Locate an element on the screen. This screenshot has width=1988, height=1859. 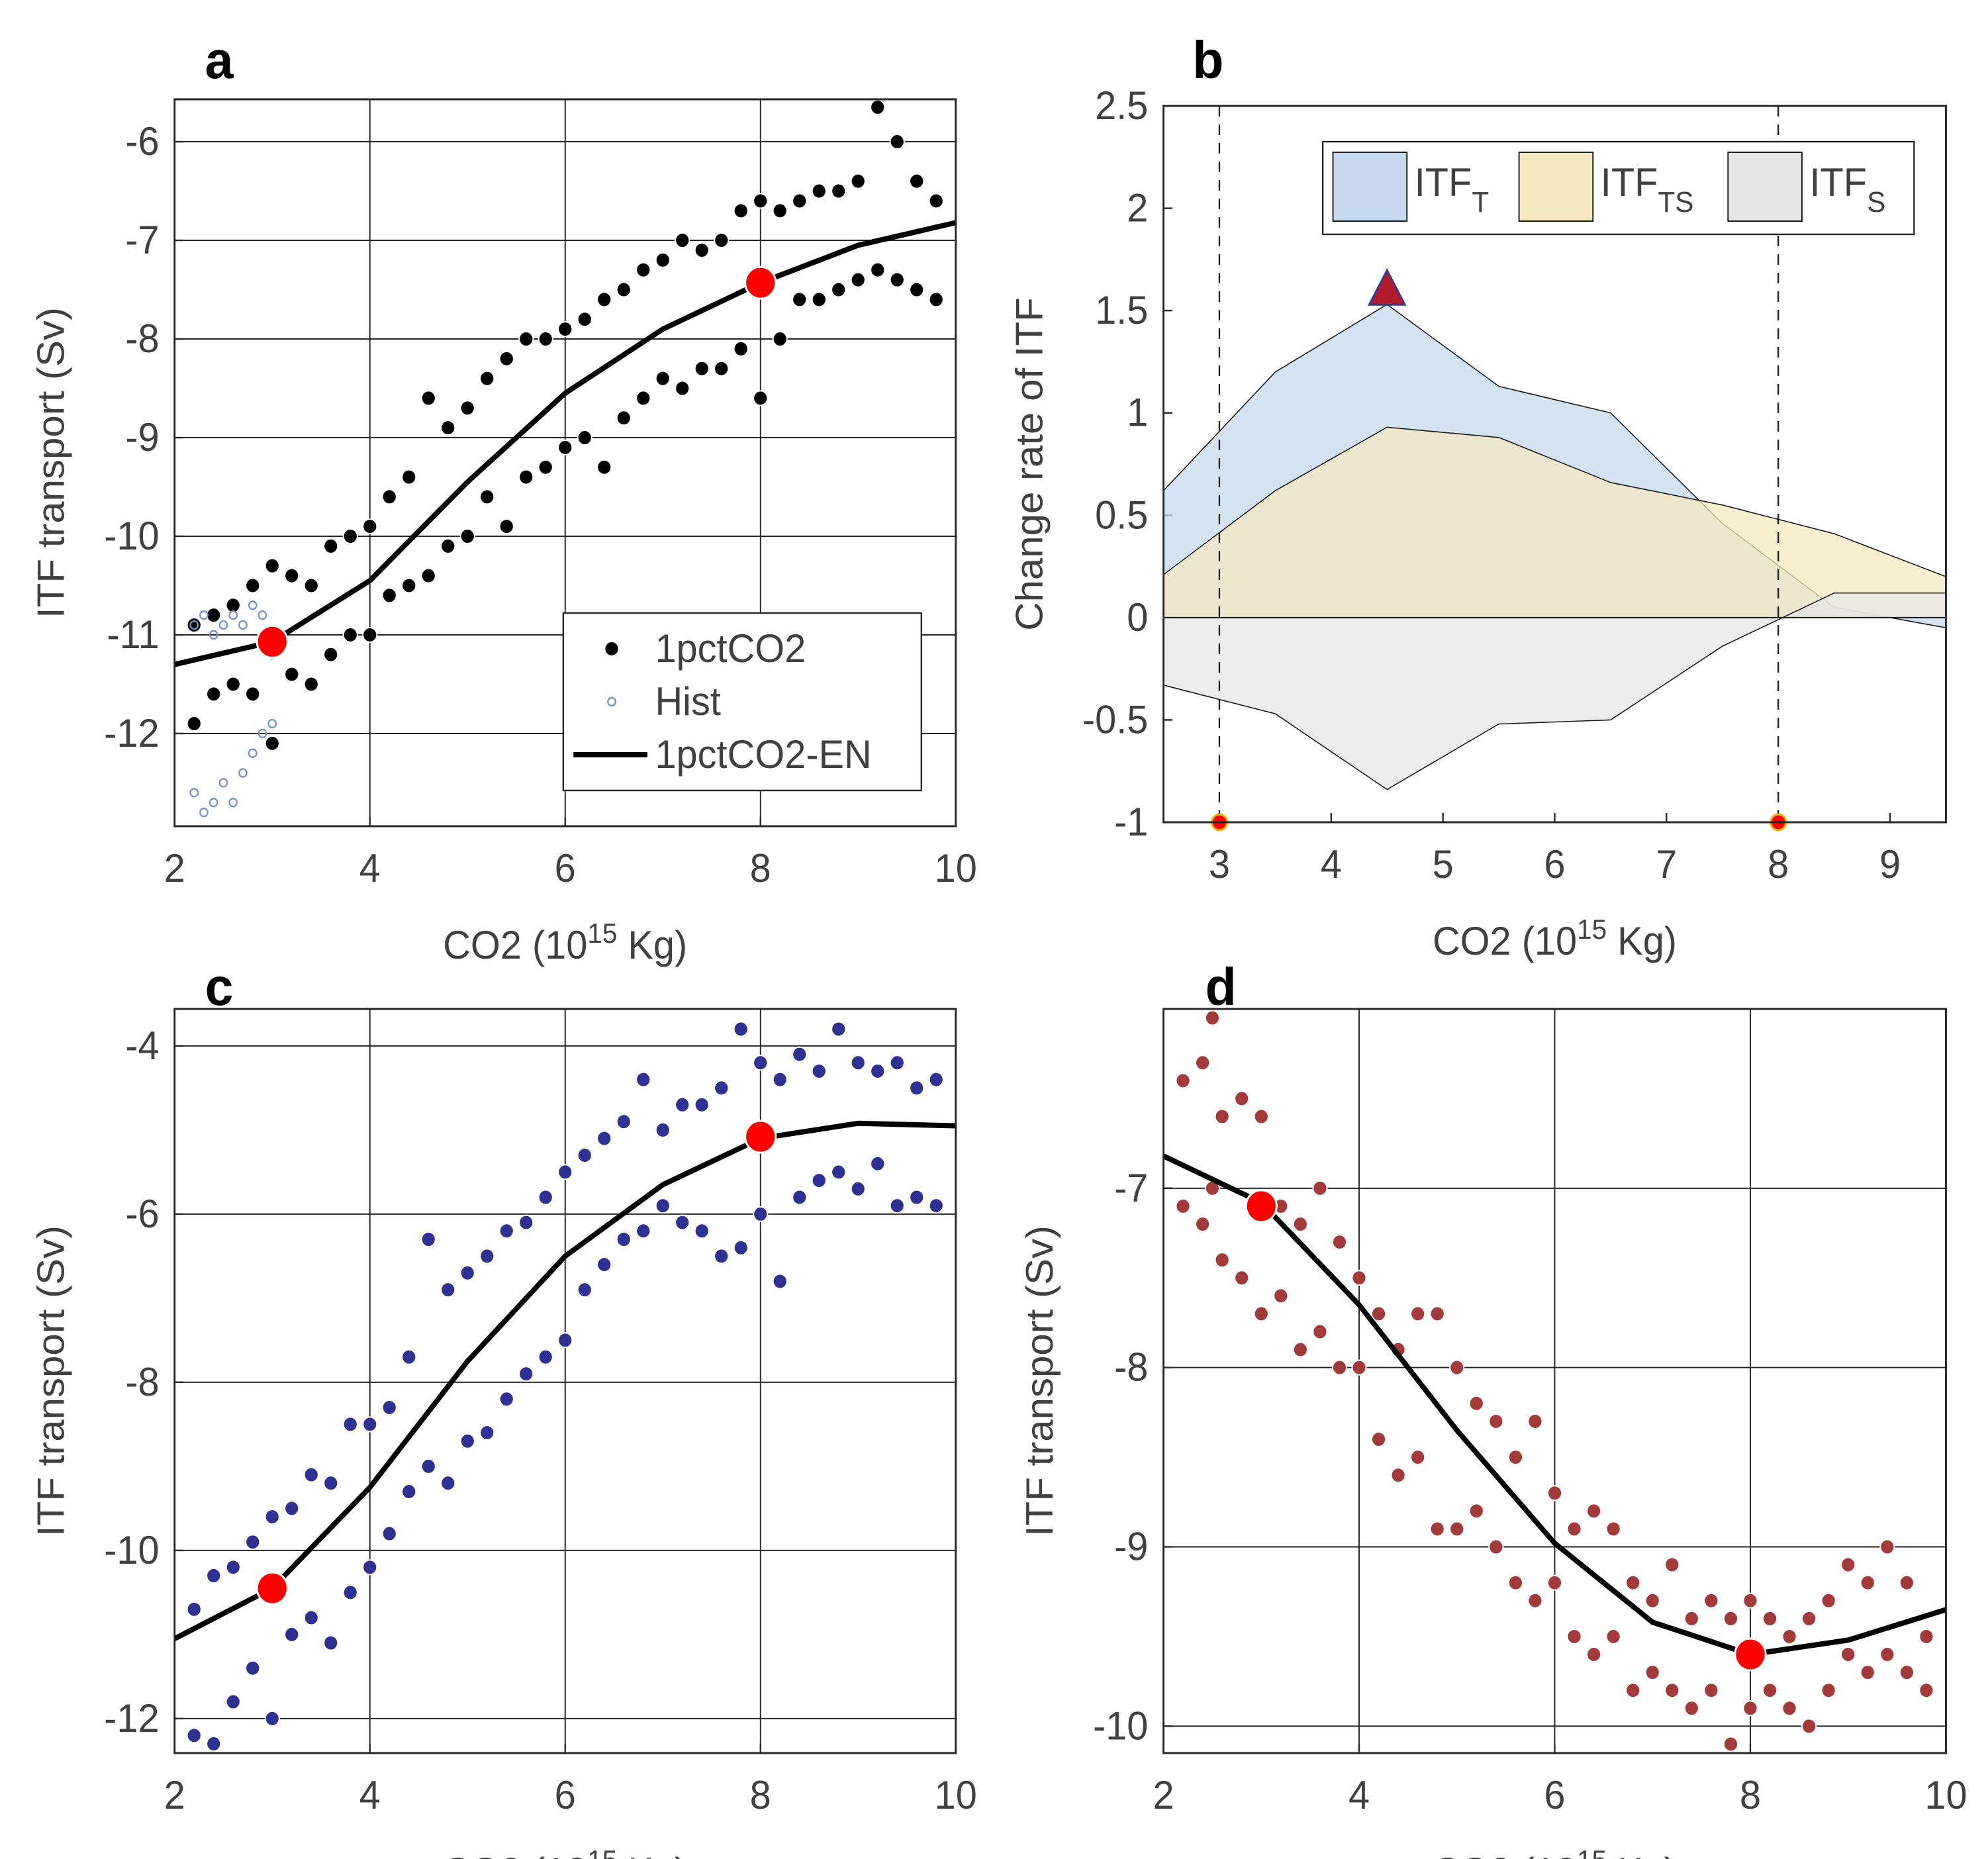
legend-label: ITFT is located at coordinates (1452, 190).